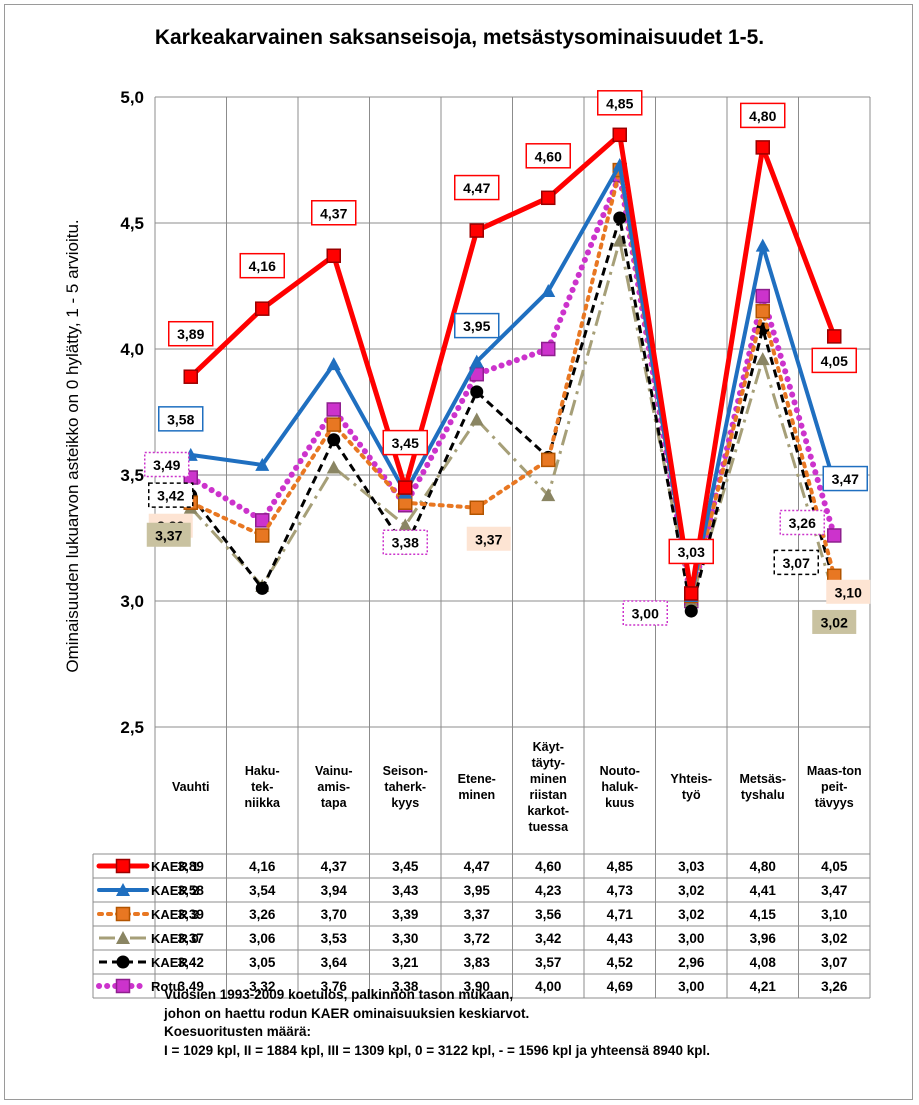 The image size is (919, 1105). I want to click on data-label: 3,26, so click(802, 523).